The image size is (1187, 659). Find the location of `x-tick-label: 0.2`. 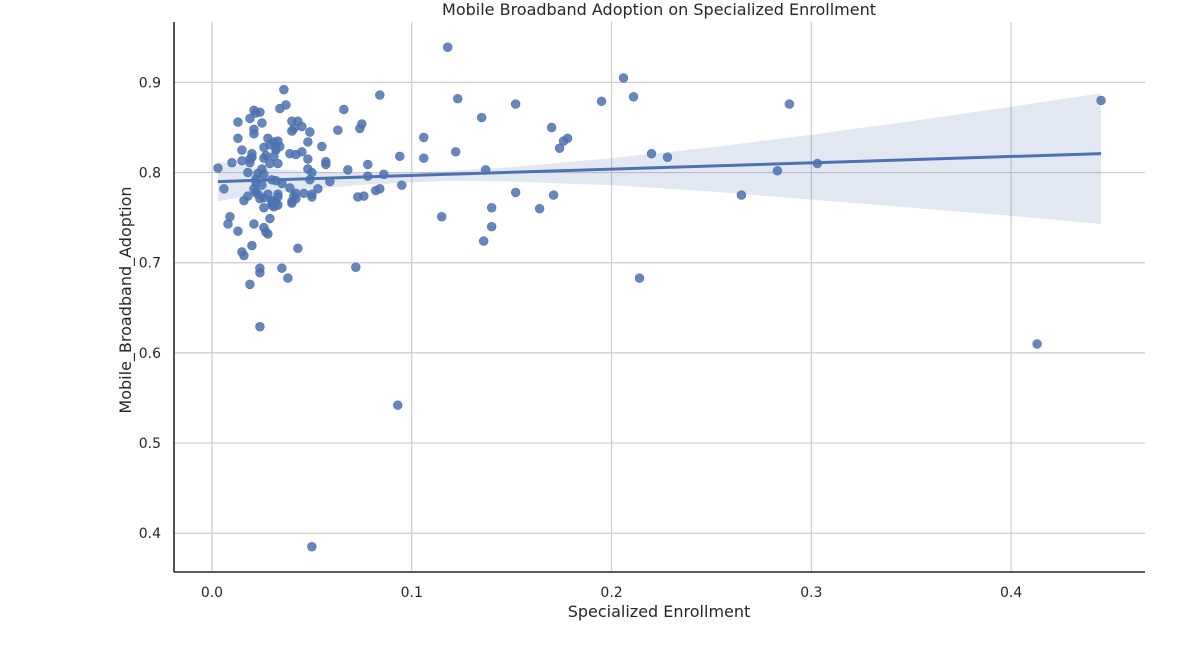

x-tick-label: 0.2 is located at coordinates (611, 593).